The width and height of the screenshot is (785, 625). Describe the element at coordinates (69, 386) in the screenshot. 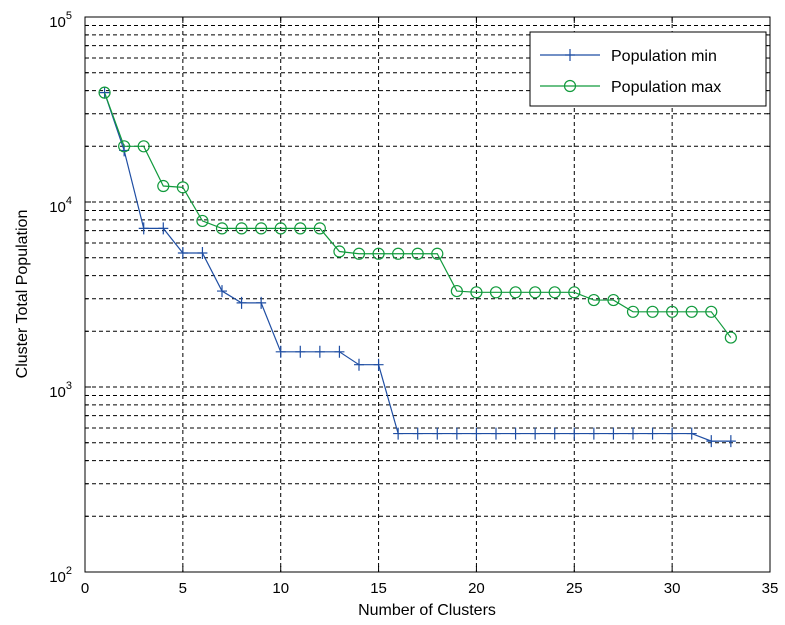

I see `y-tick-exponent: 3` at that location.